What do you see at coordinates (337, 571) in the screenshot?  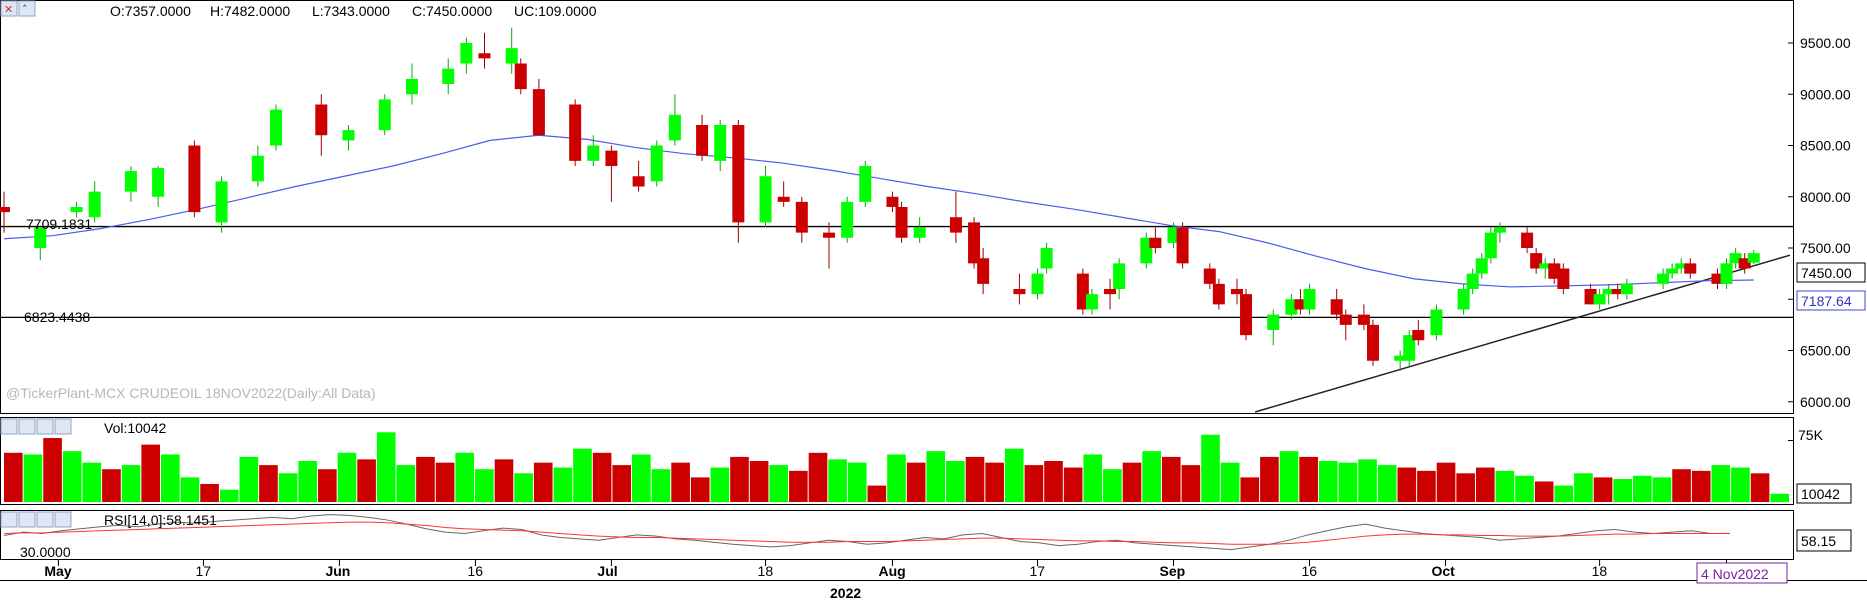 I see `time-axis-tick-label: Jun` at bounding box center [337, 571].